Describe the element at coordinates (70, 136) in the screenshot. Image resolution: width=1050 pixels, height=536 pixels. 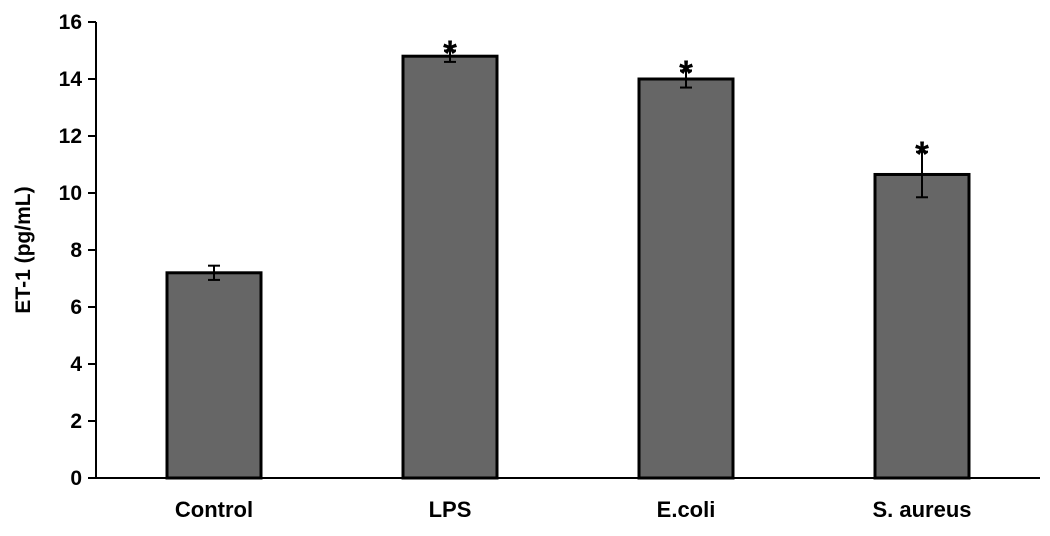
I see `y-tick-label: 12` at that location.